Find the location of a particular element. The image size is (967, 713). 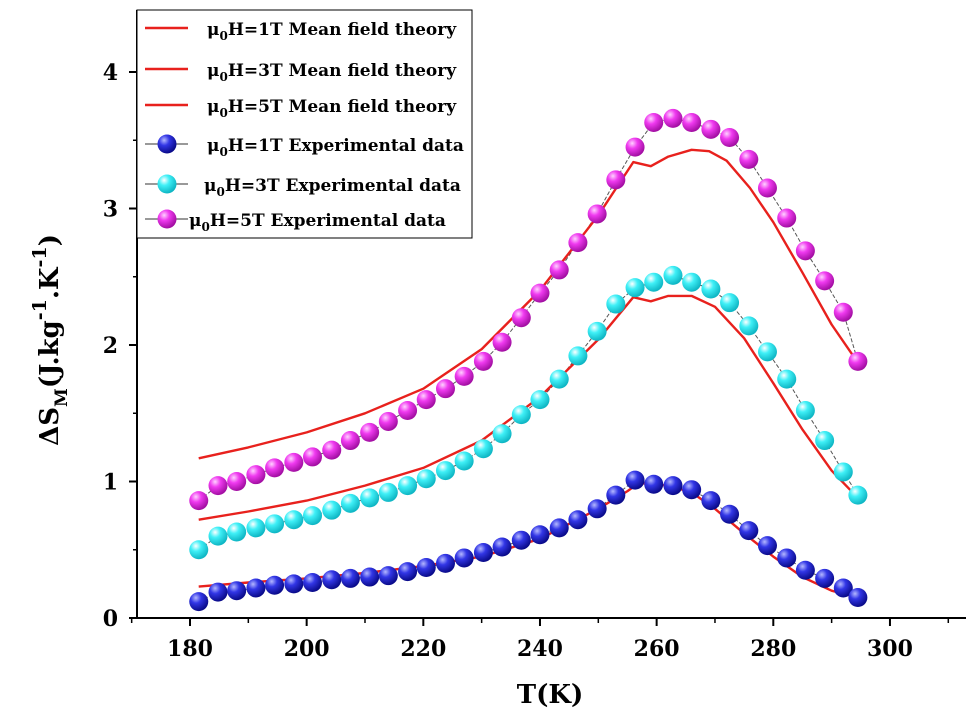

x-tick-label: 240 is located at coordinates (540, 649).